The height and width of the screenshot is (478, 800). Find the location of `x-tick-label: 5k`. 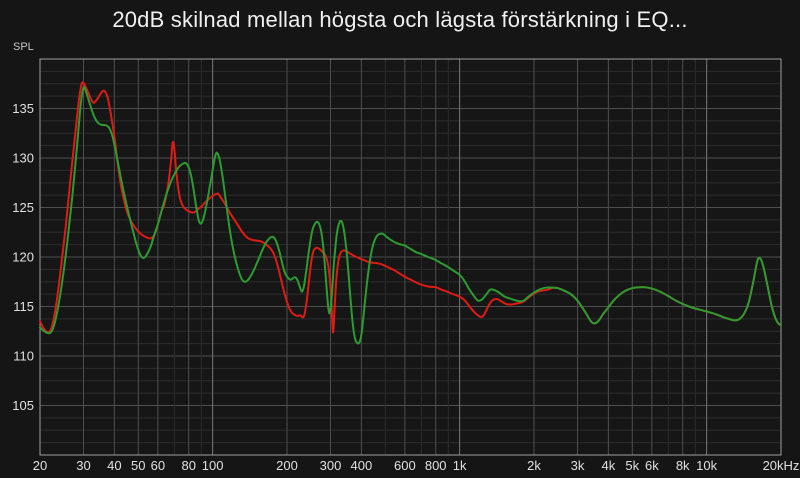

x-tick-label: 5k is located at coordinates (632, 465).